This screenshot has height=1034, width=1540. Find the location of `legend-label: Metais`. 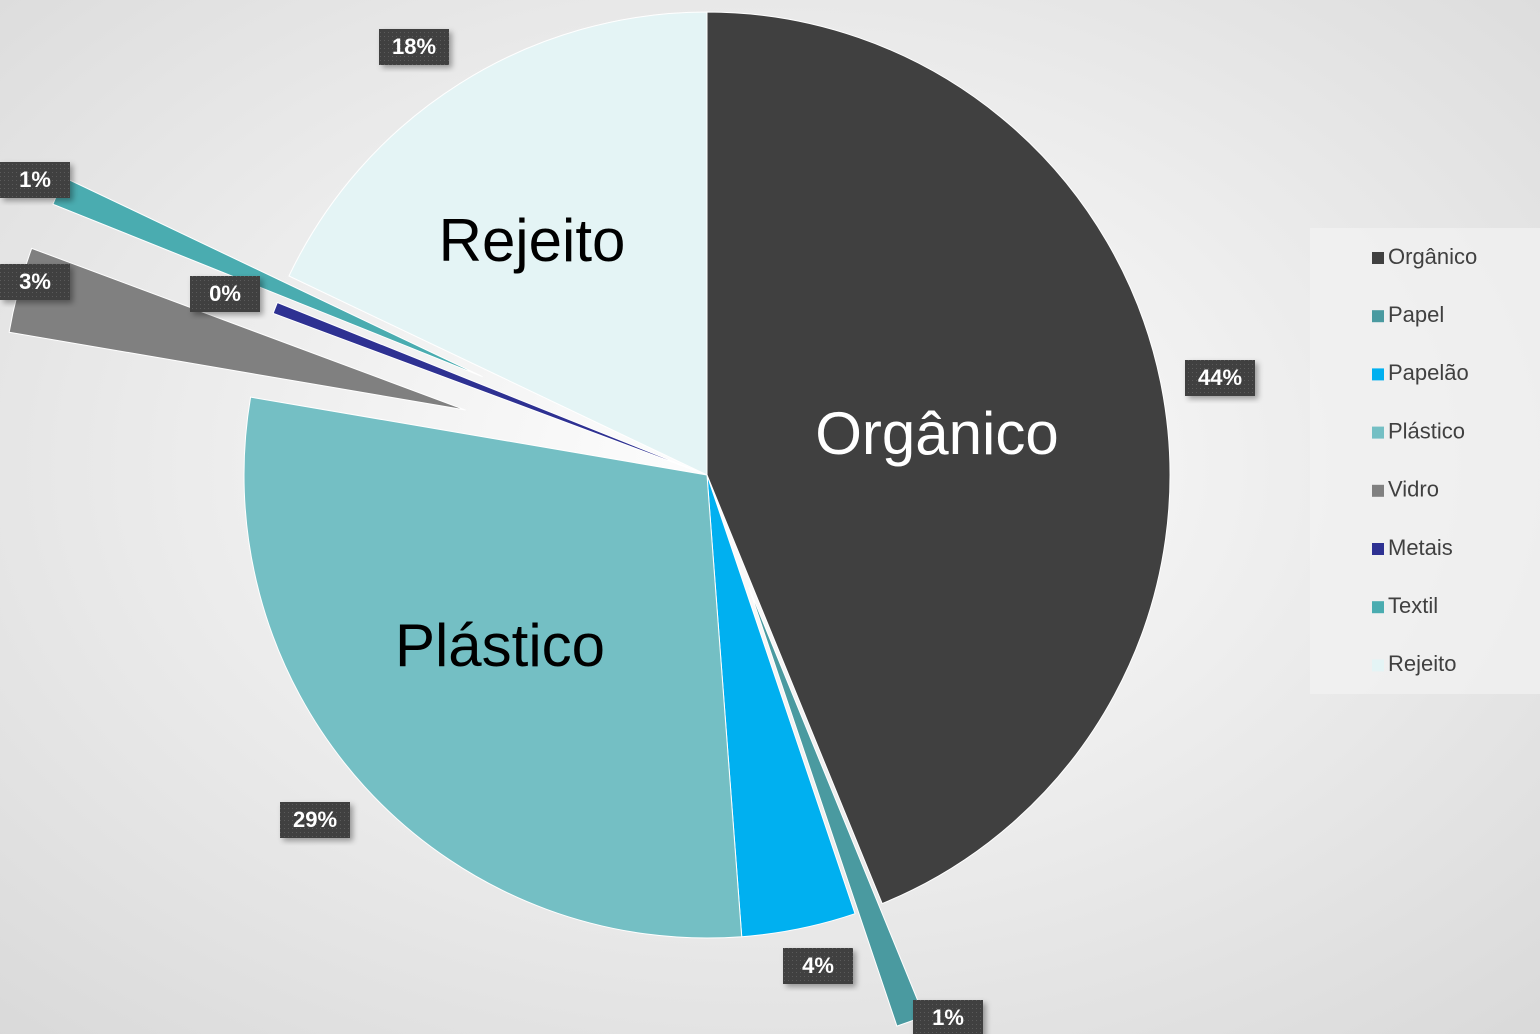

legend-label: Metais is located at coordinates (1420, 547).